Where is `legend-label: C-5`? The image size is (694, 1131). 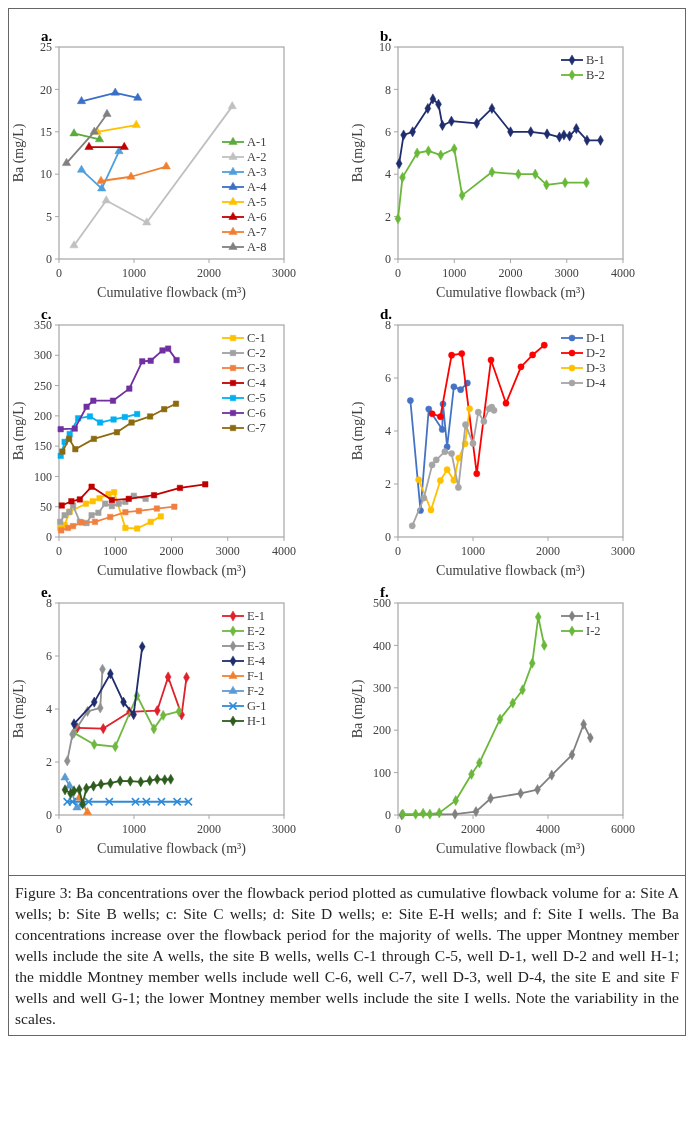 legend-label: C-5 is located at coordinates (256, 398).